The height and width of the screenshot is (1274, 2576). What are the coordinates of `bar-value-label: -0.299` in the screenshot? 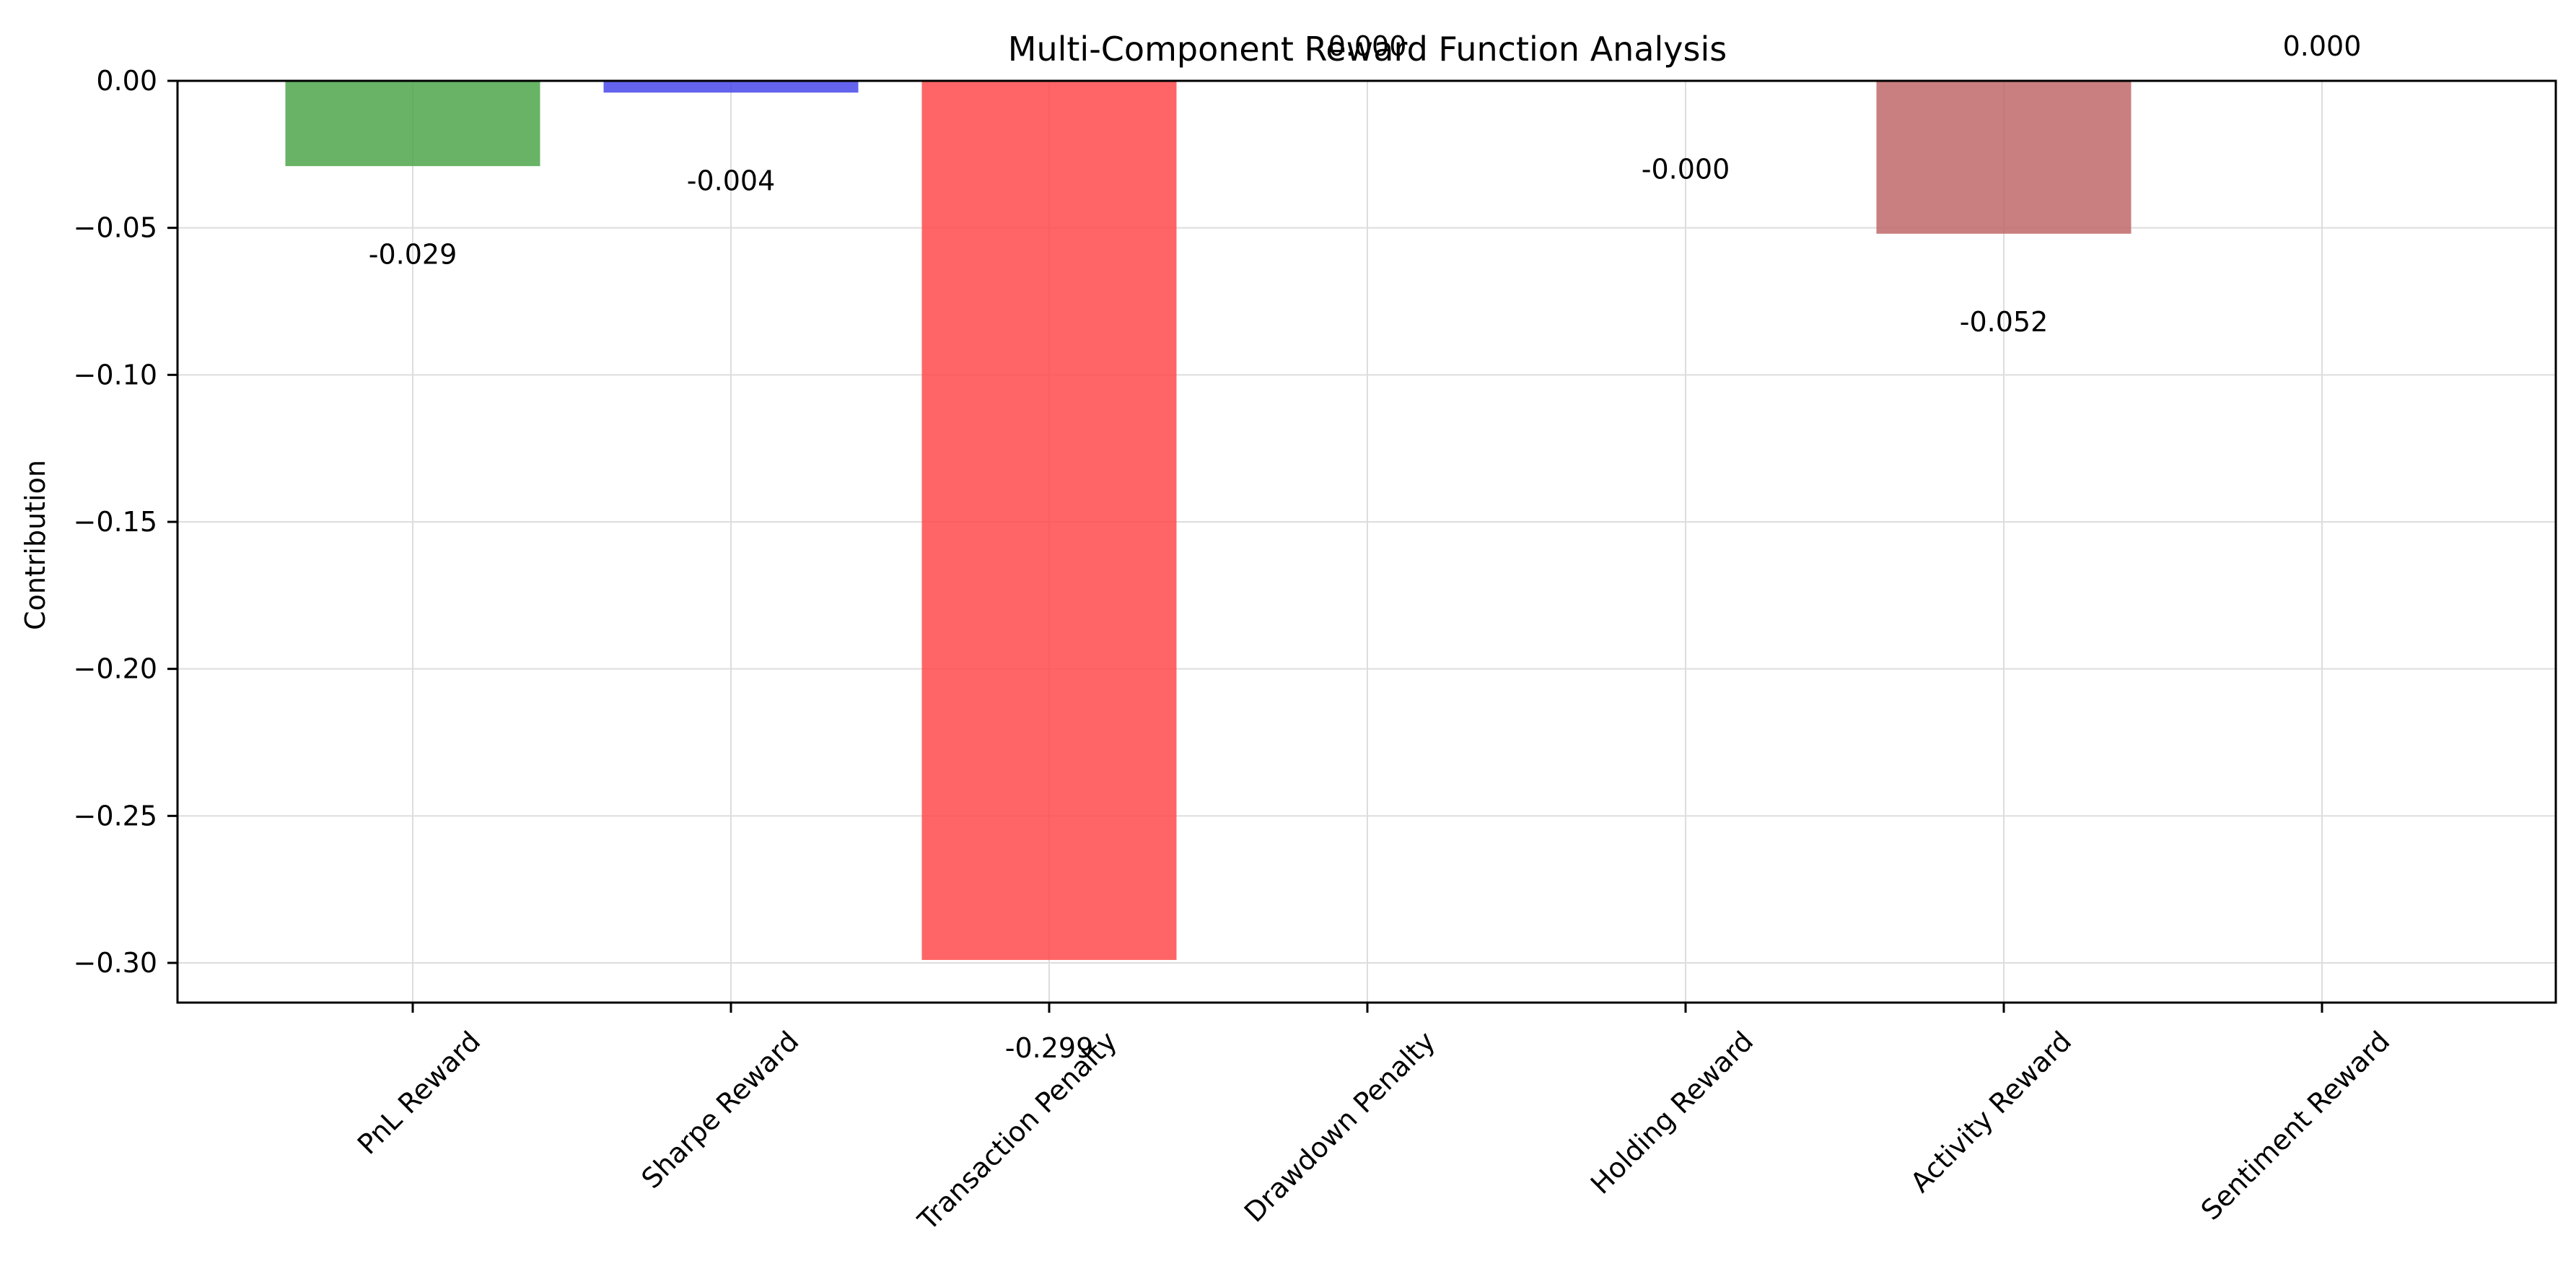 It's located at (1049, 1048).